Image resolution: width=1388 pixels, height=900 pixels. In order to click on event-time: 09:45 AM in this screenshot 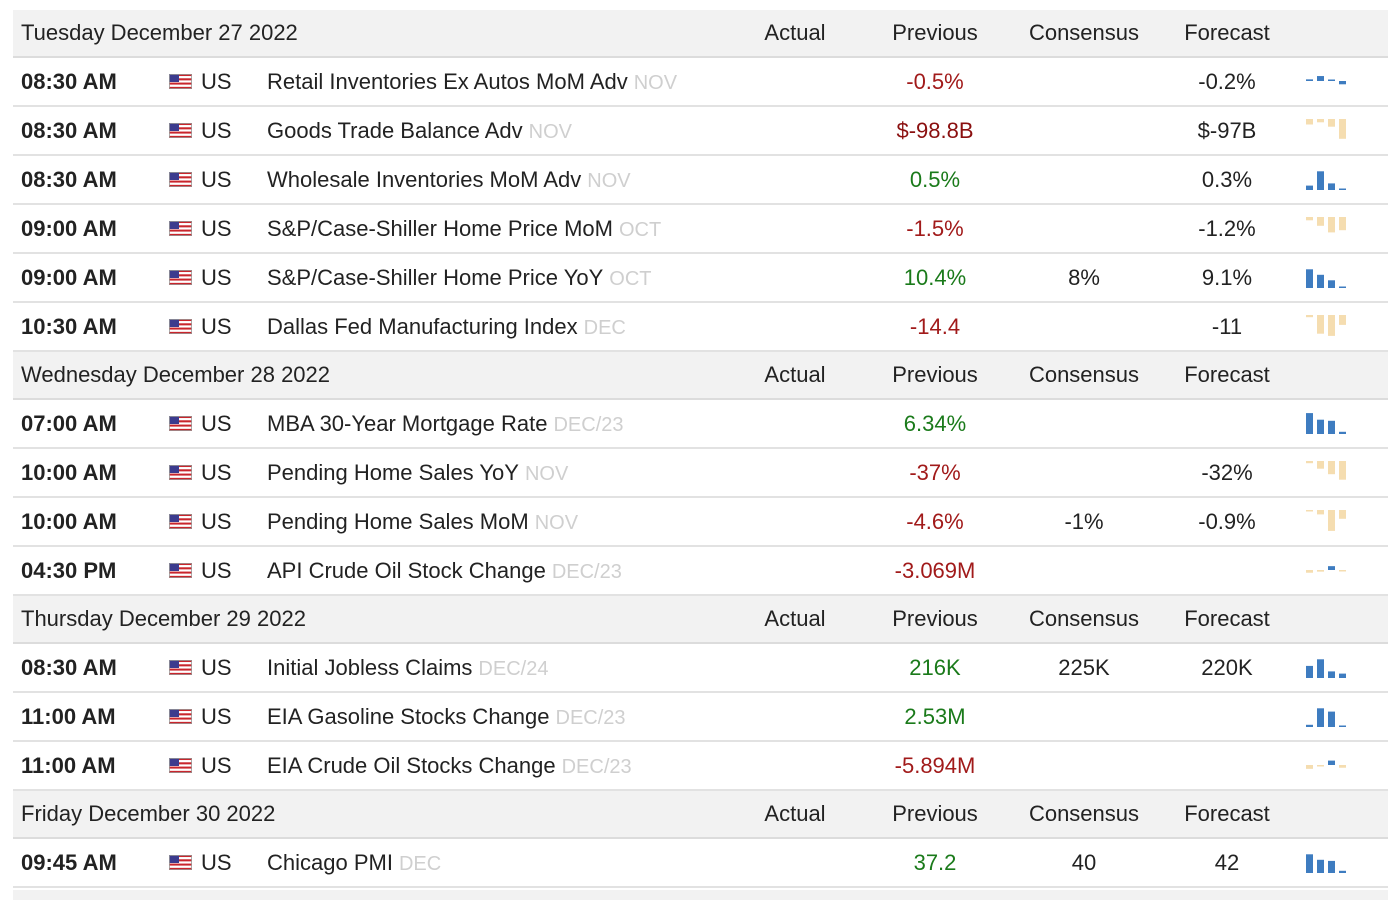, I will do `click(69, 862)`.